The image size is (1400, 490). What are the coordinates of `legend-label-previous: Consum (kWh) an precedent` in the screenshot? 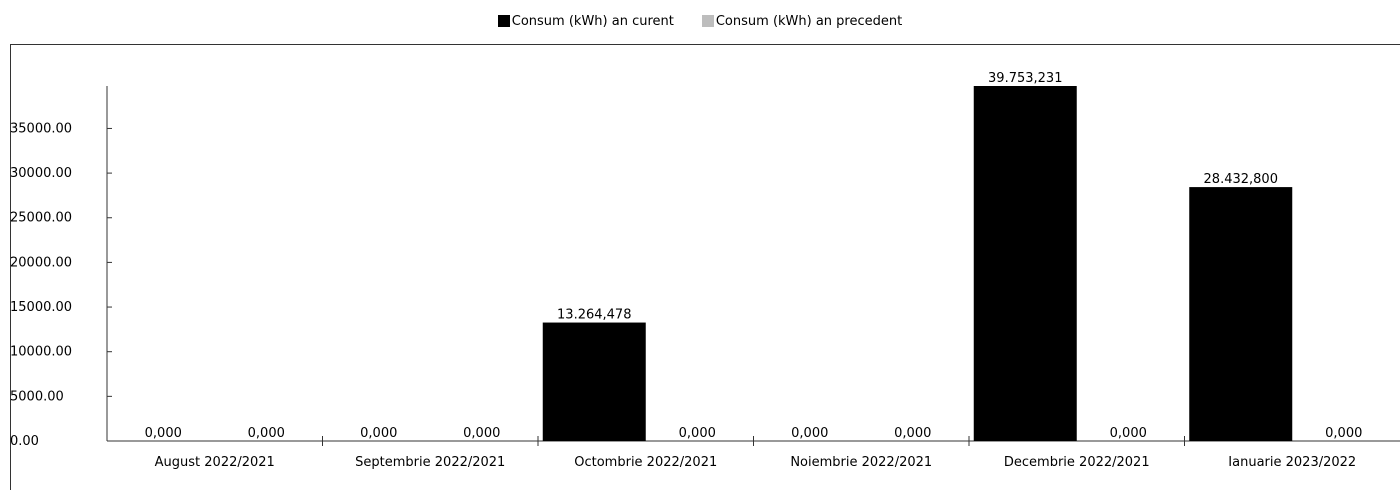 It's located at (809, 21).